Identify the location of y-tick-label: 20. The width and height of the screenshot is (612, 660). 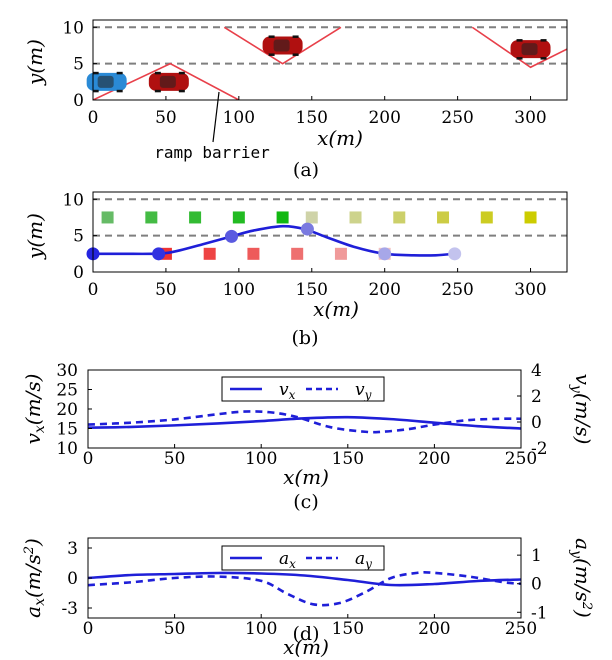
(67, 410).